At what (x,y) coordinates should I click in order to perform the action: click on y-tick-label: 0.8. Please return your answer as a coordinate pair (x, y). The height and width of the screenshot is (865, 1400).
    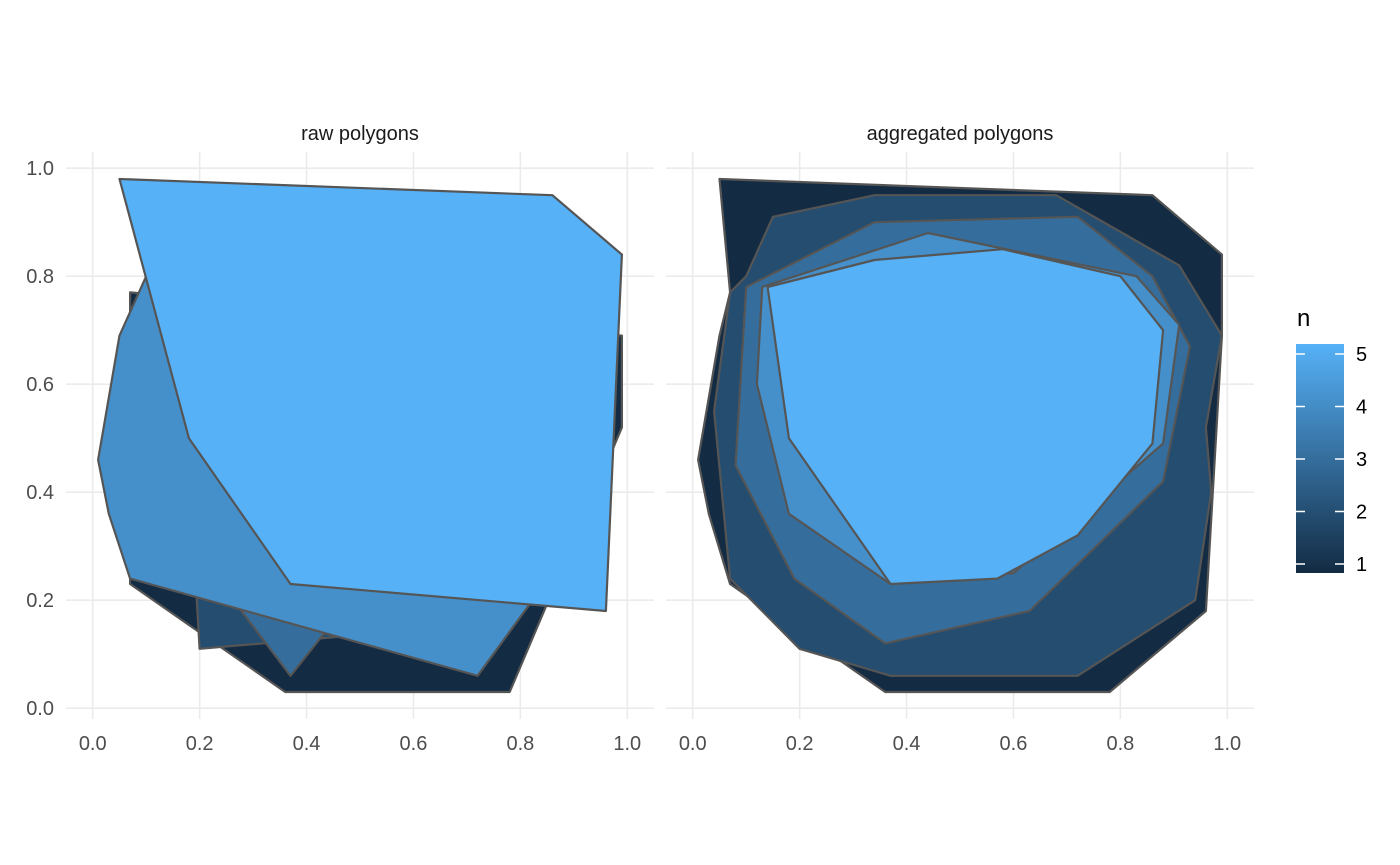
    Looking at the image, I should click on (40, 277).